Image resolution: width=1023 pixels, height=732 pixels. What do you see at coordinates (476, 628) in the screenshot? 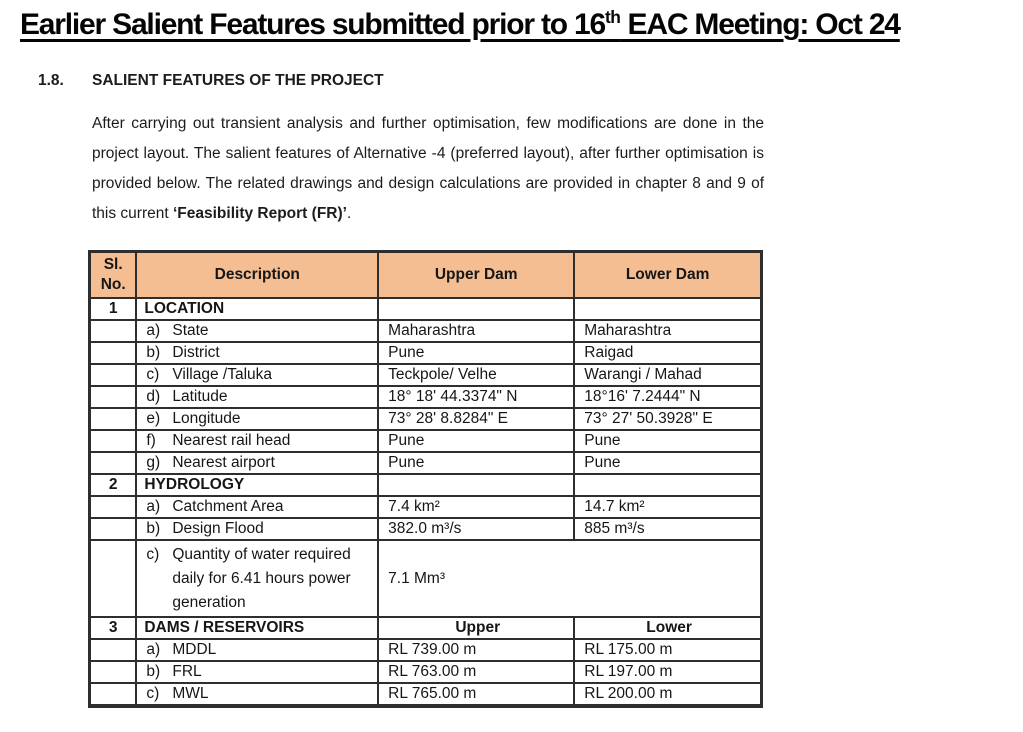
I see `cell-upper-dam-value: Upper` at bounding box center [476, 628].